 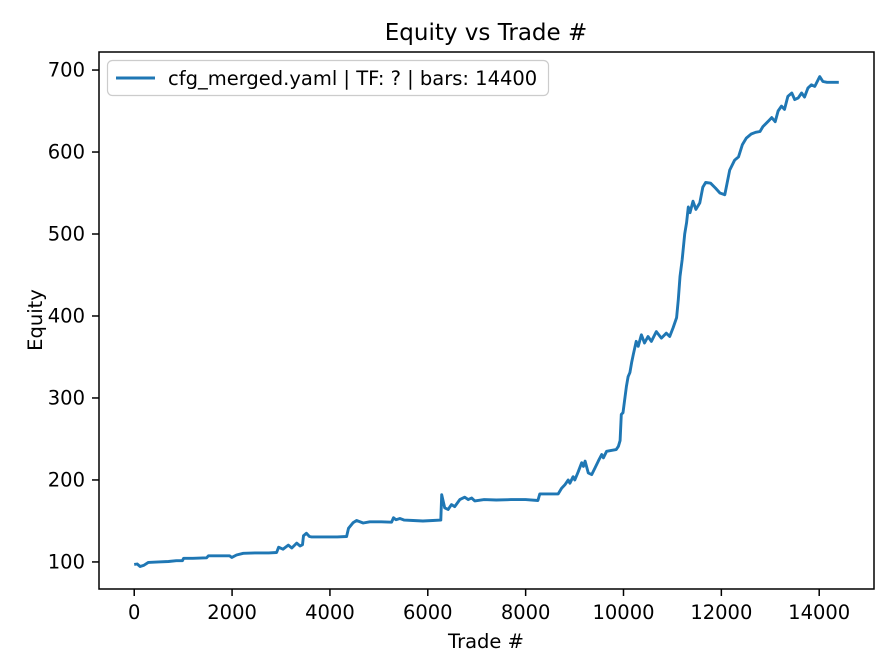 I want to click on legend-box, so click(x=328, y=78).